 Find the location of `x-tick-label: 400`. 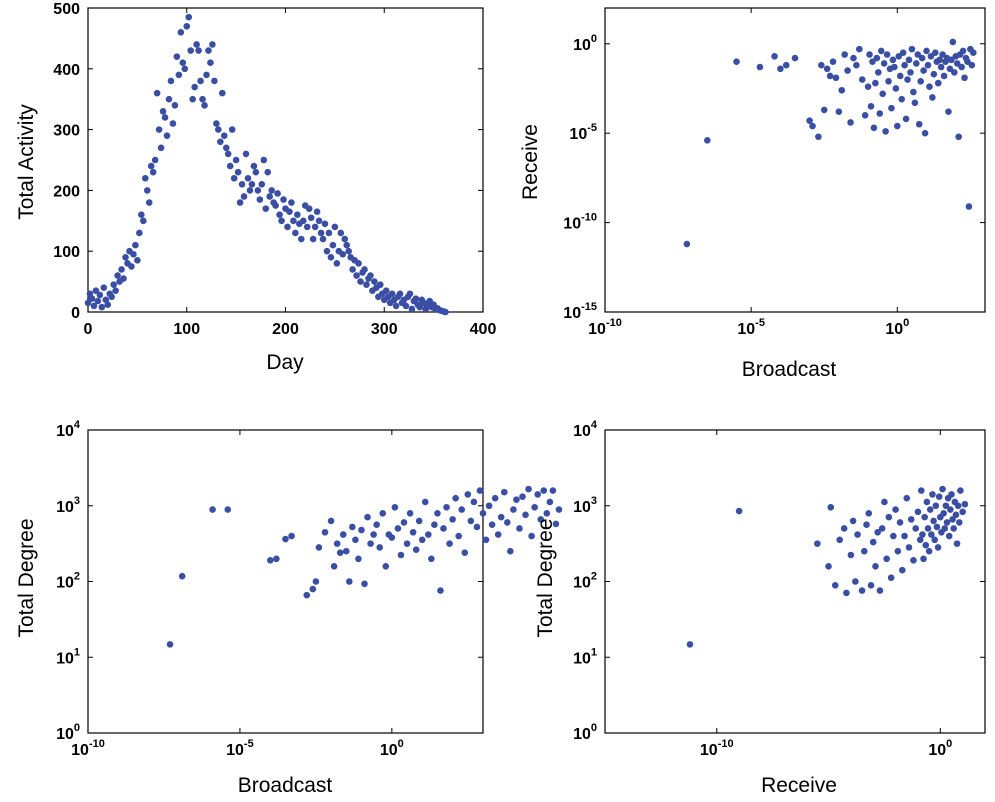

x-tick-label: 400 is located at coordinates (483, 329).